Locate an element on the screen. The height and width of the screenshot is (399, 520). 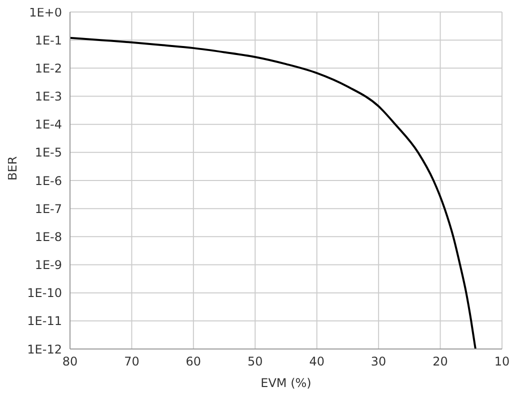
y-tick-label: 1E-3 is located at coordinates (48, 97).